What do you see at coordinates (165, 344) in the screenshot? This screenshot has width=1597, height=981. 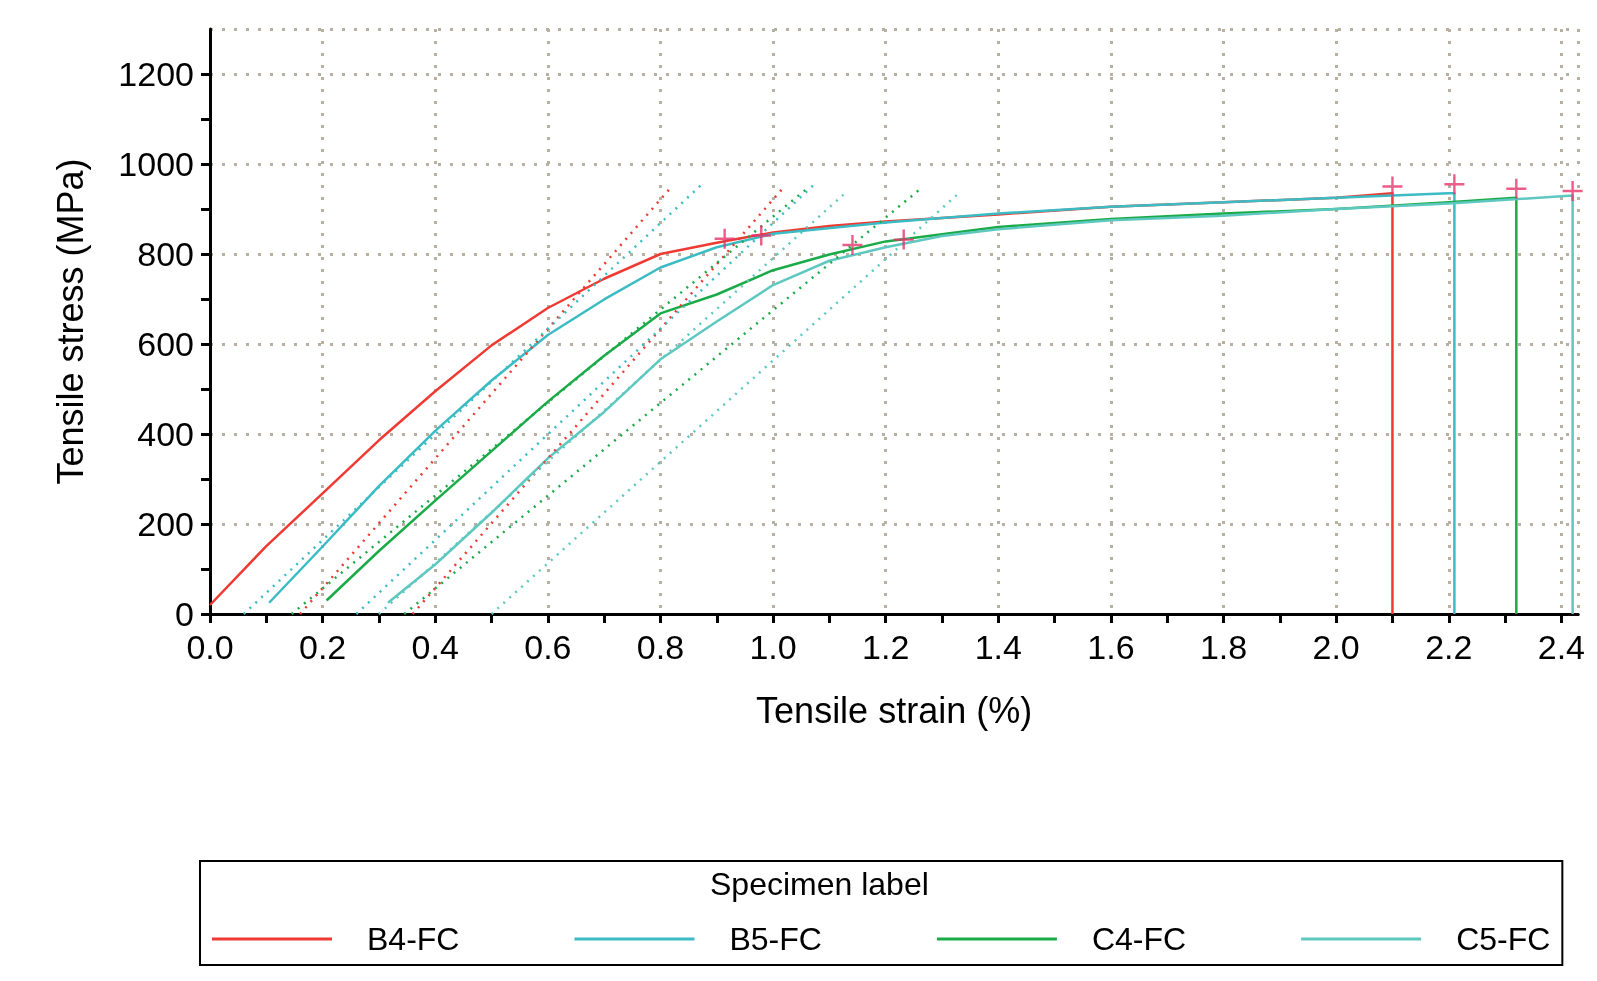 I see `y-tick-label: 600` at bounding box center [165, 344].